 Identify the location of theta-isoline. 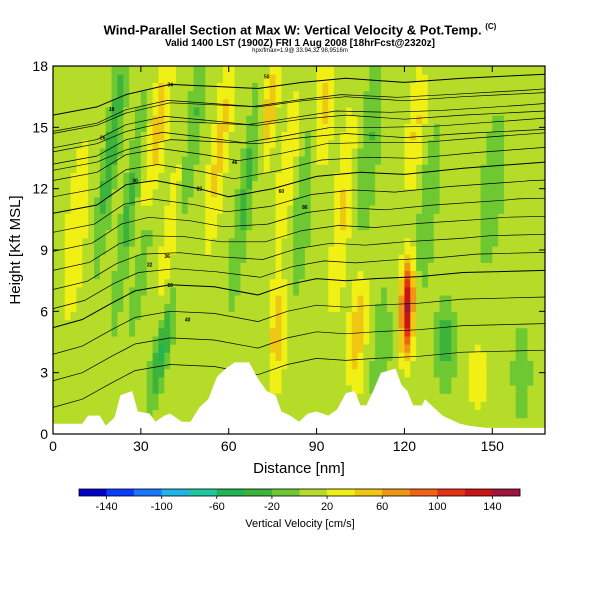
(299, 280).